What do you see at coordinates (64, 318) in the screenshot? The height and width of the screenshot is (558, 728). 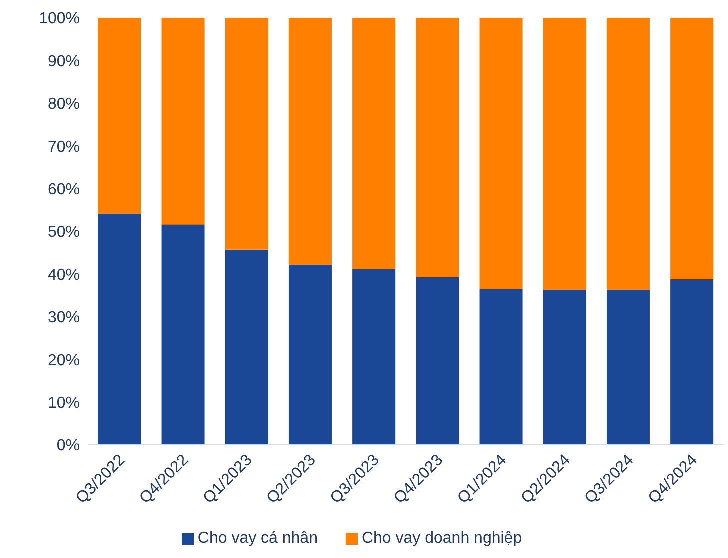 I see `y-tick-label: 30%` at bounding box center [64, 318].